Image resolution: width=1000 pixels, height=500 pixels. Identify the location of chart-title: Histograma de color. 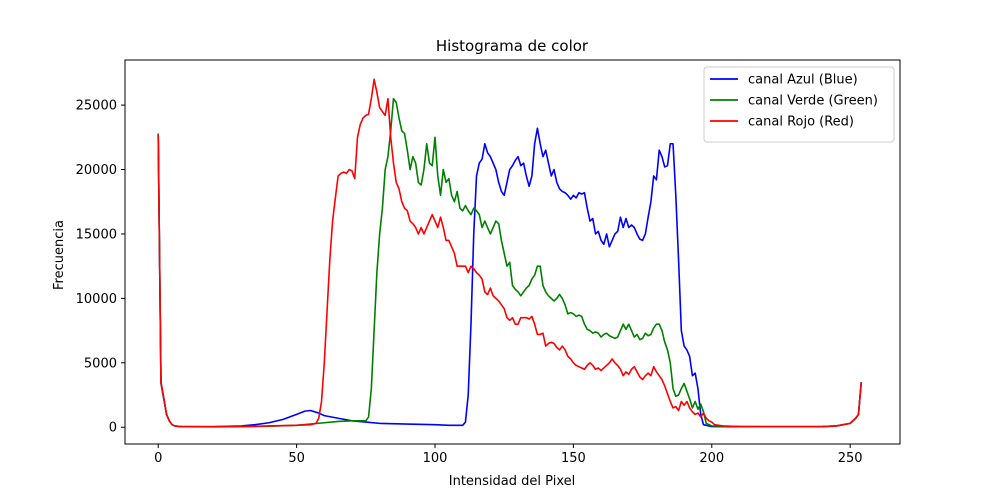
(512, 46).